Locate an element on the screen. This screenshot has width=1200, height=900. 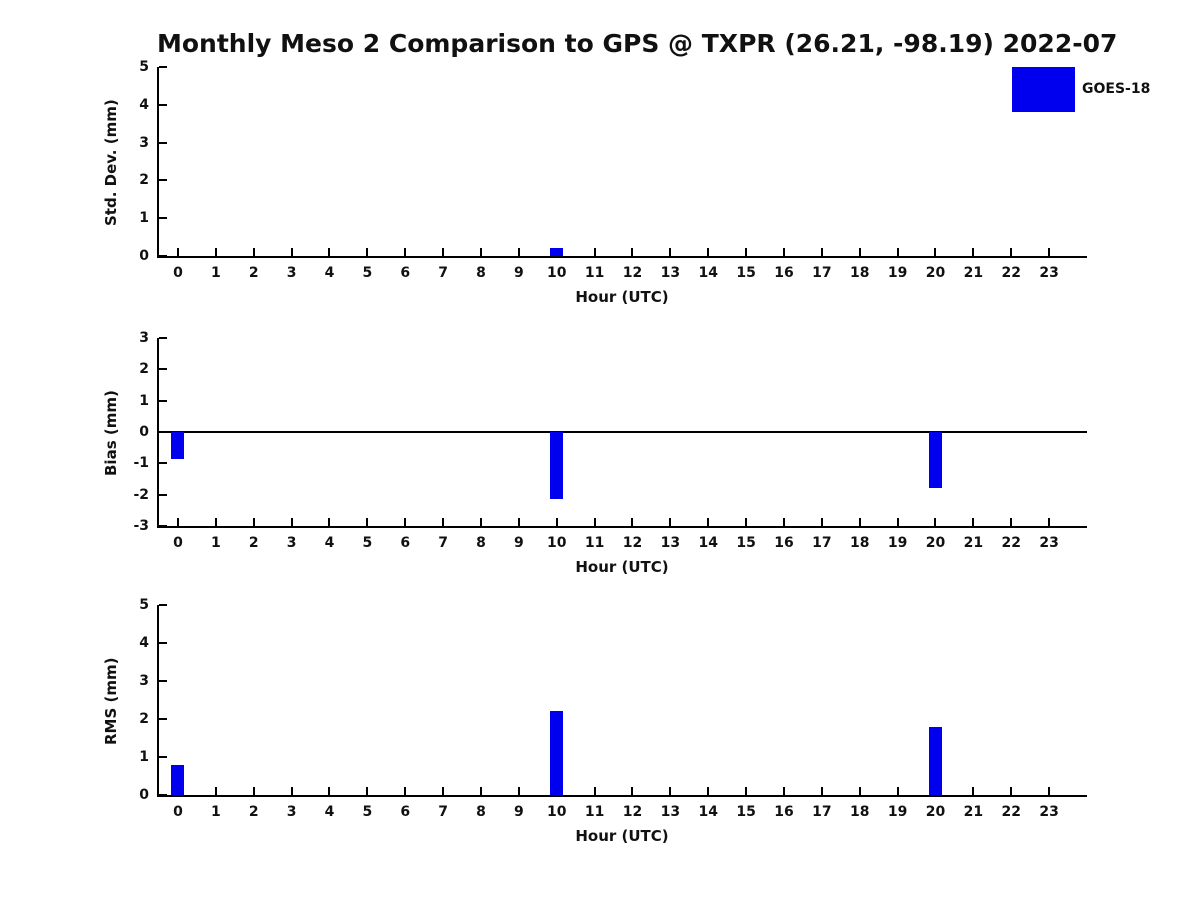
legend: GOES-18 is located at coordinates (1097, 90).